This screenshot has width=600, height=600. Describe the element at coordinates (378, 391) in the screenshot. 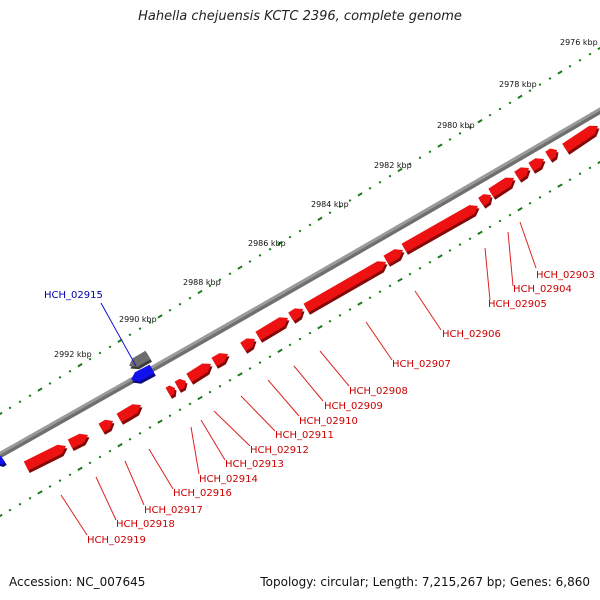

I see `gene-label-hch-02908: HCH_02908` at that location.